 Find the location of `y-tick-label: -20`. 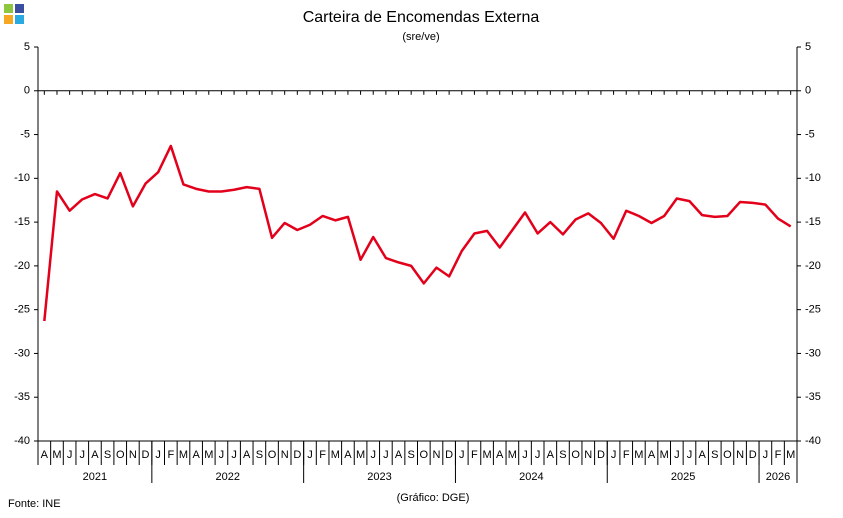

y-tick-label: -20 is located at coordinates (22, 266).